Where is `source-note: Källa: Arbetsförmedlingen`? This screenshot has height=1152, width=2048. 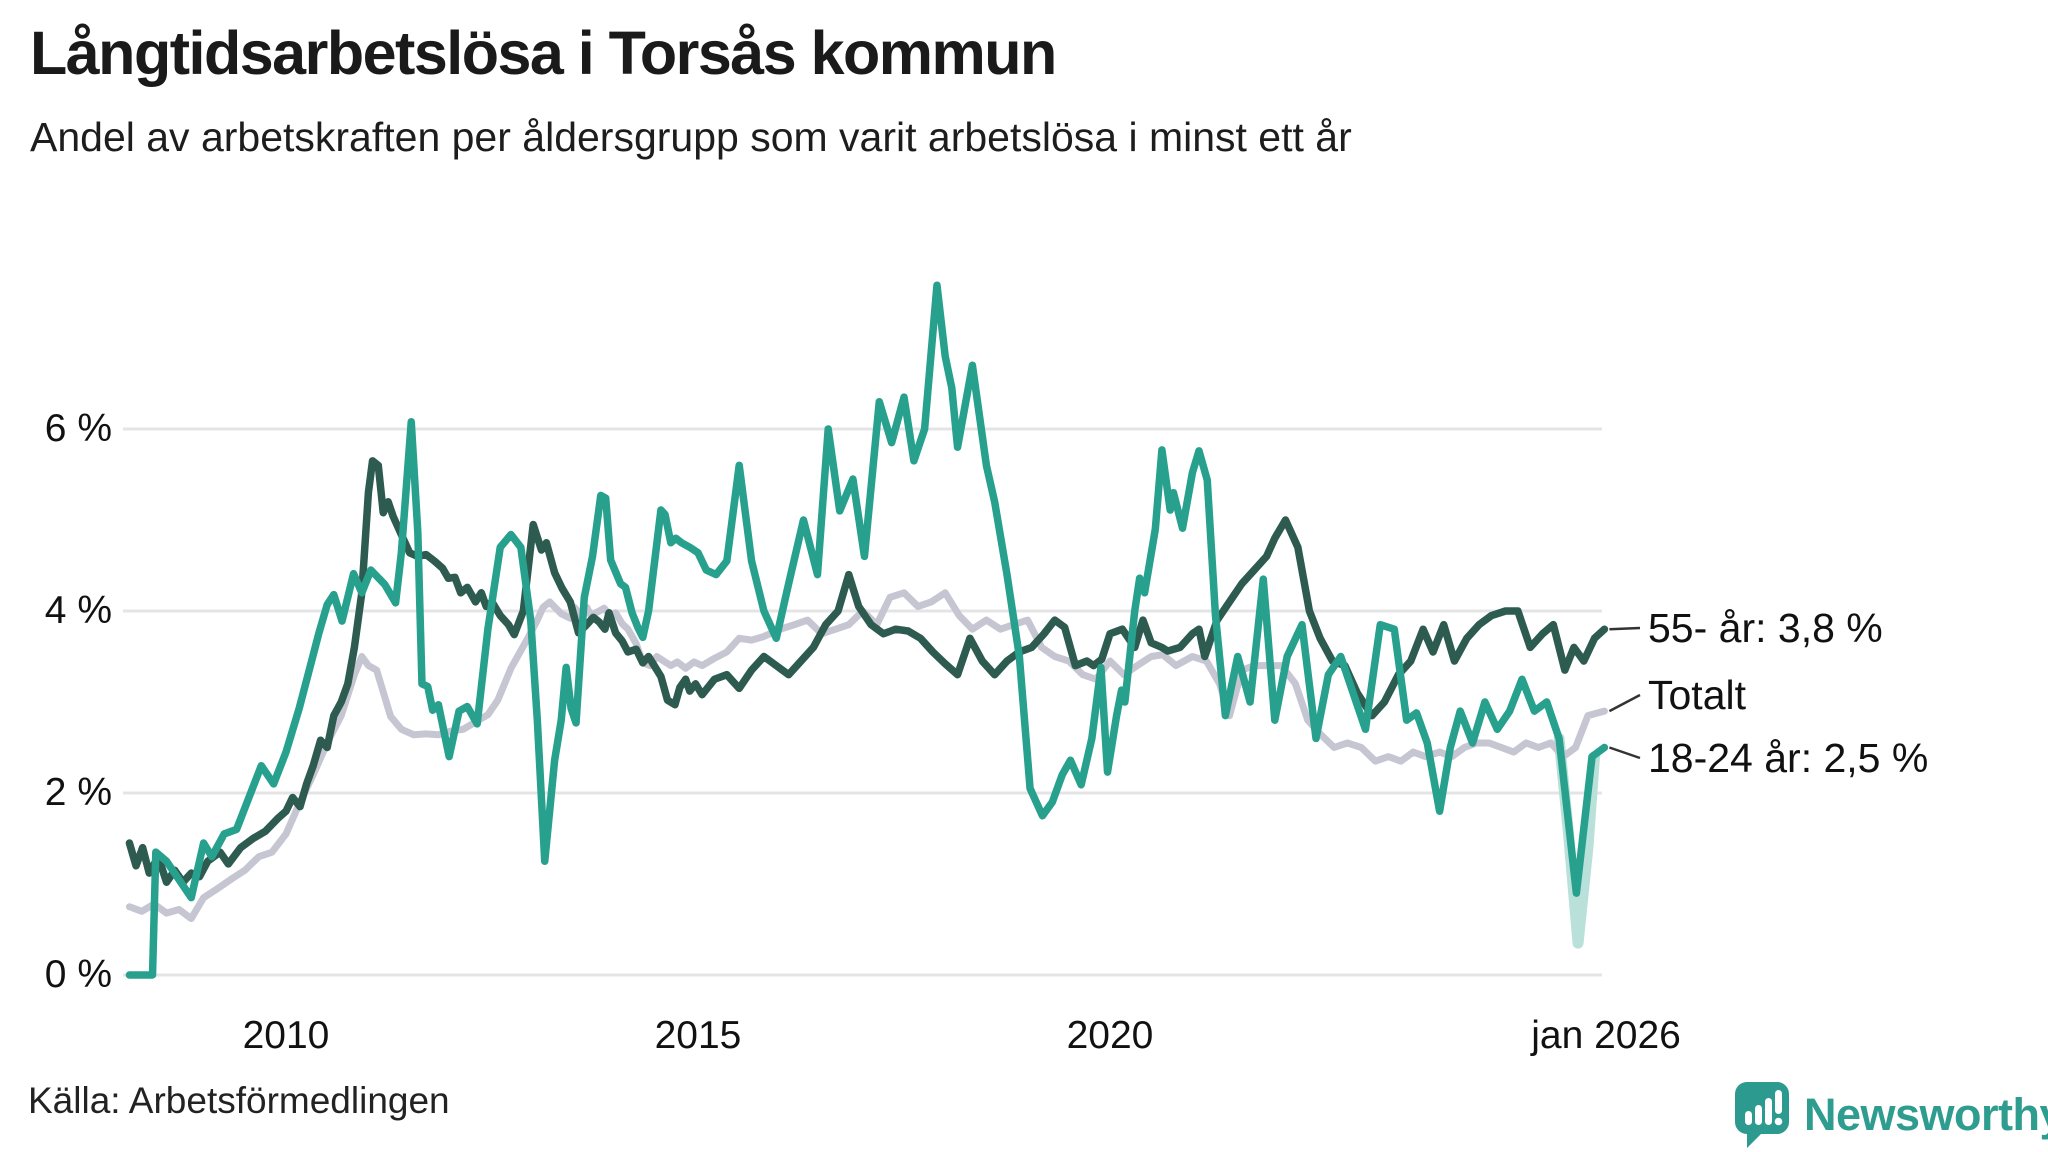 source-note: Källa: Arbetsförmedlingen is located at coordinates (239, 1100).